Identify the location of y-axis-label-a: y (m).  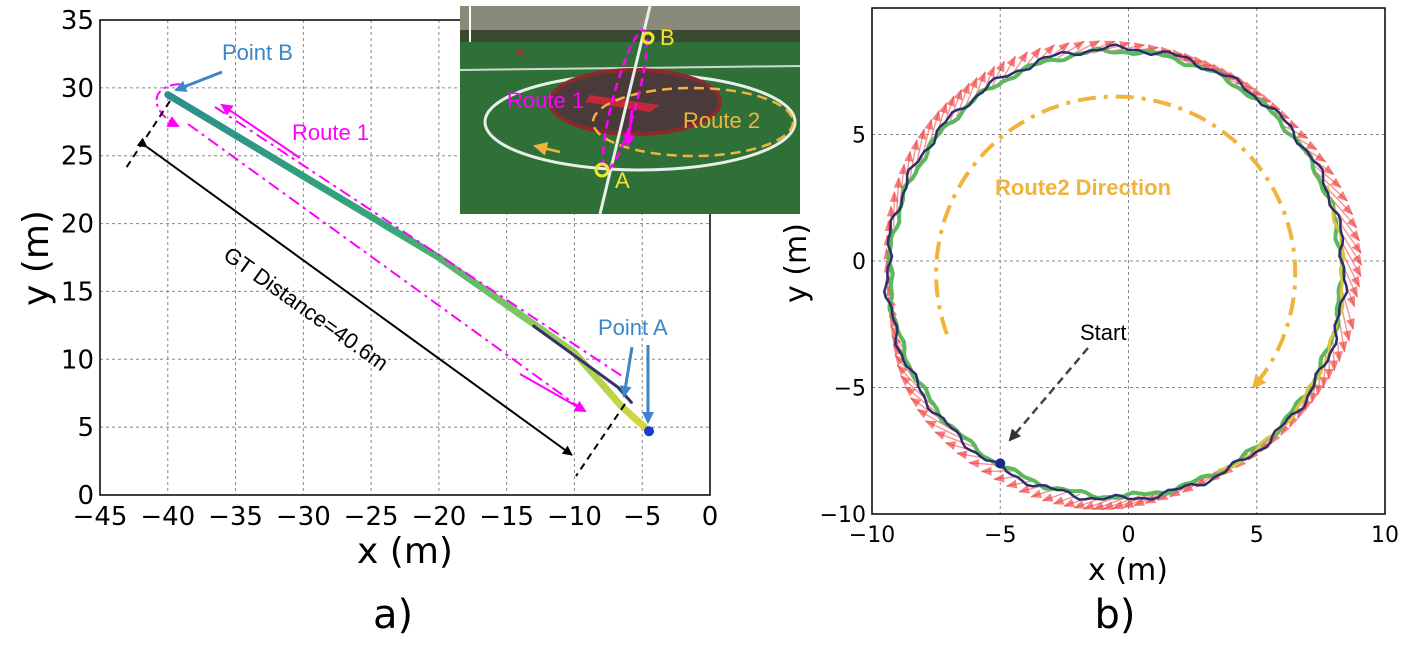
(36, 258).